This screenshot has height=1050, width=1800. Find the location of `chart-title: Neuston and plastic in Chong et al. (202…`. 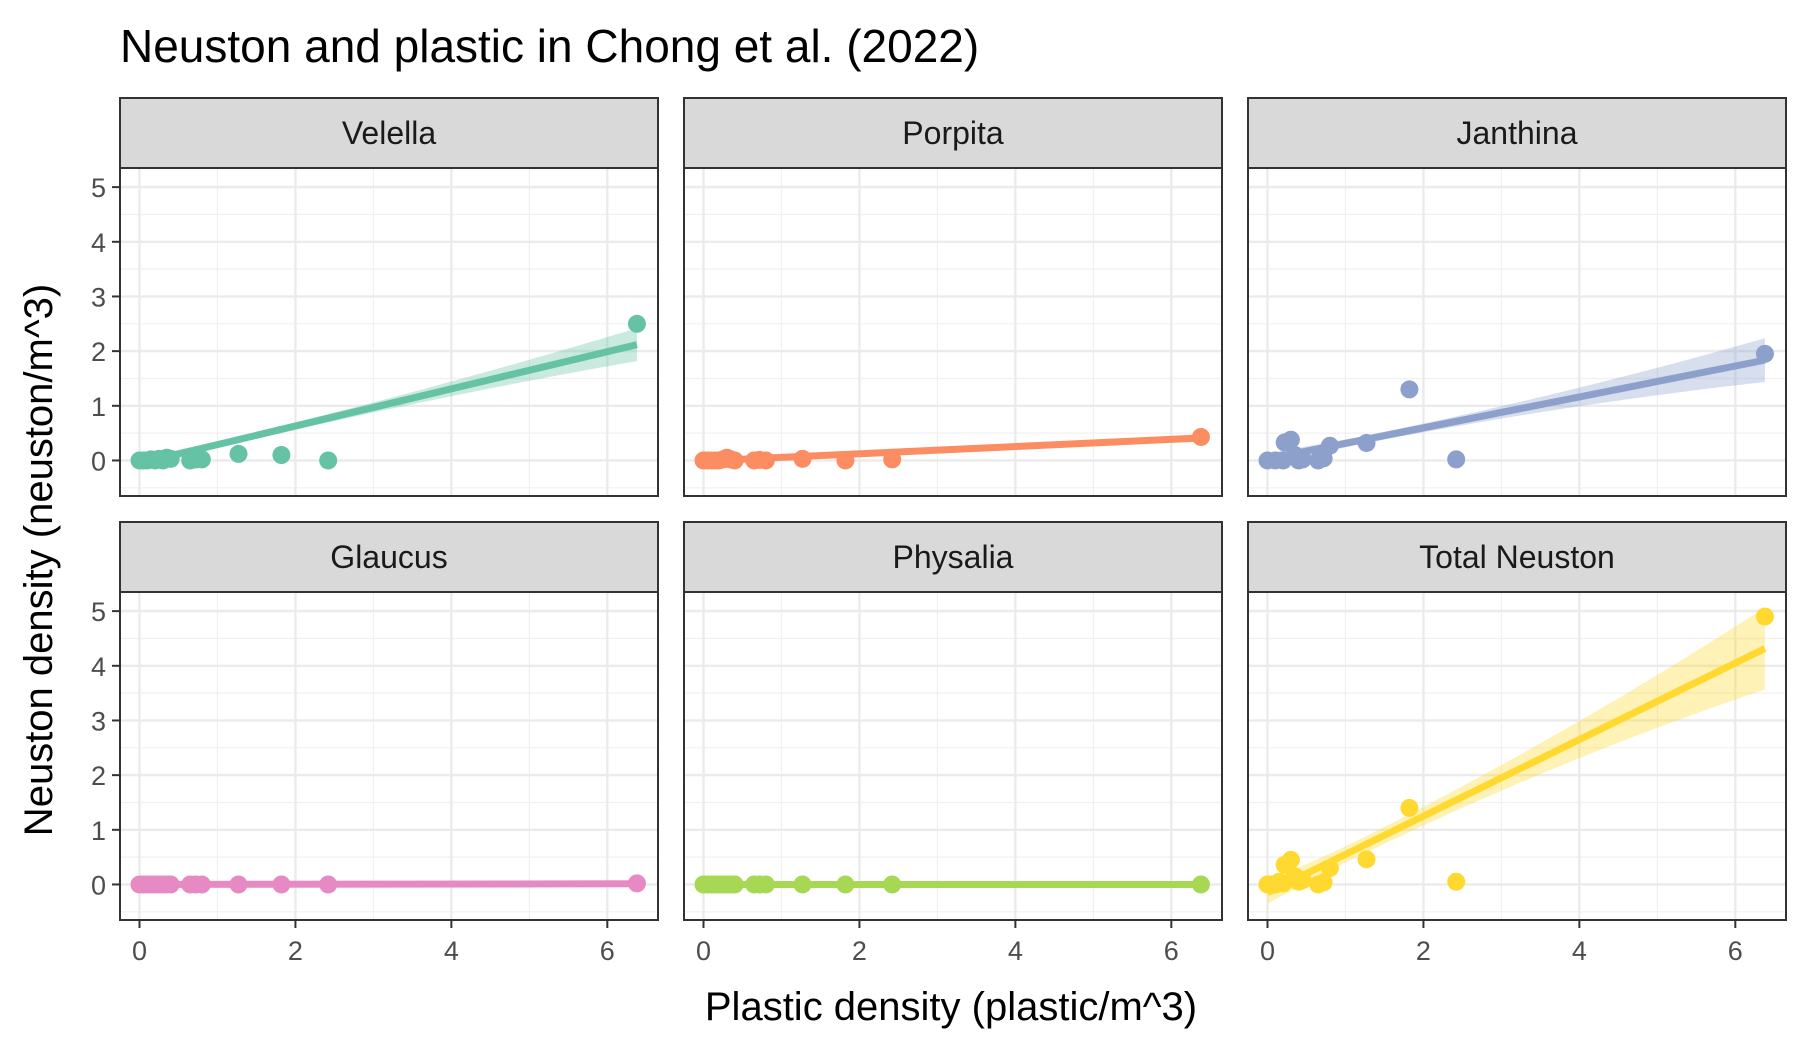

chart-title: Neuston and plastic in Chong et al. (202… is located at coordinates (549, 46).